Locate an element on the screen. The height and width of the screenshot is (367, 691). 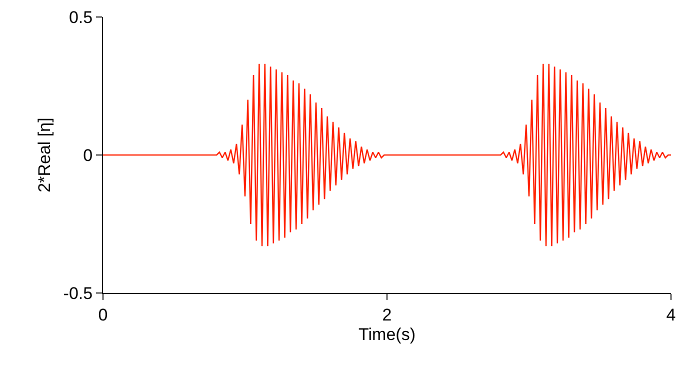
x-tick-label: 4 is located at coordinates (671, 314).